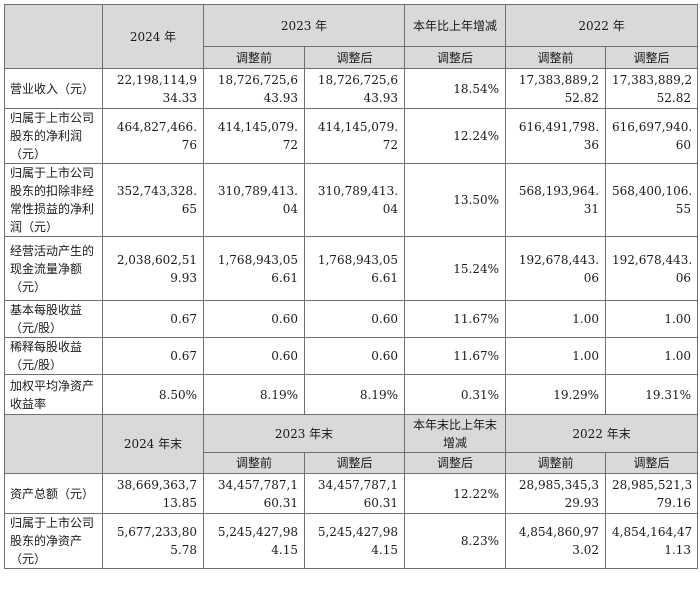 This screenshot has height=608, width=700. Describe the element at coordinates (183, 319) in the screenshot. I see `value-cell-line: 0.67` at that location.